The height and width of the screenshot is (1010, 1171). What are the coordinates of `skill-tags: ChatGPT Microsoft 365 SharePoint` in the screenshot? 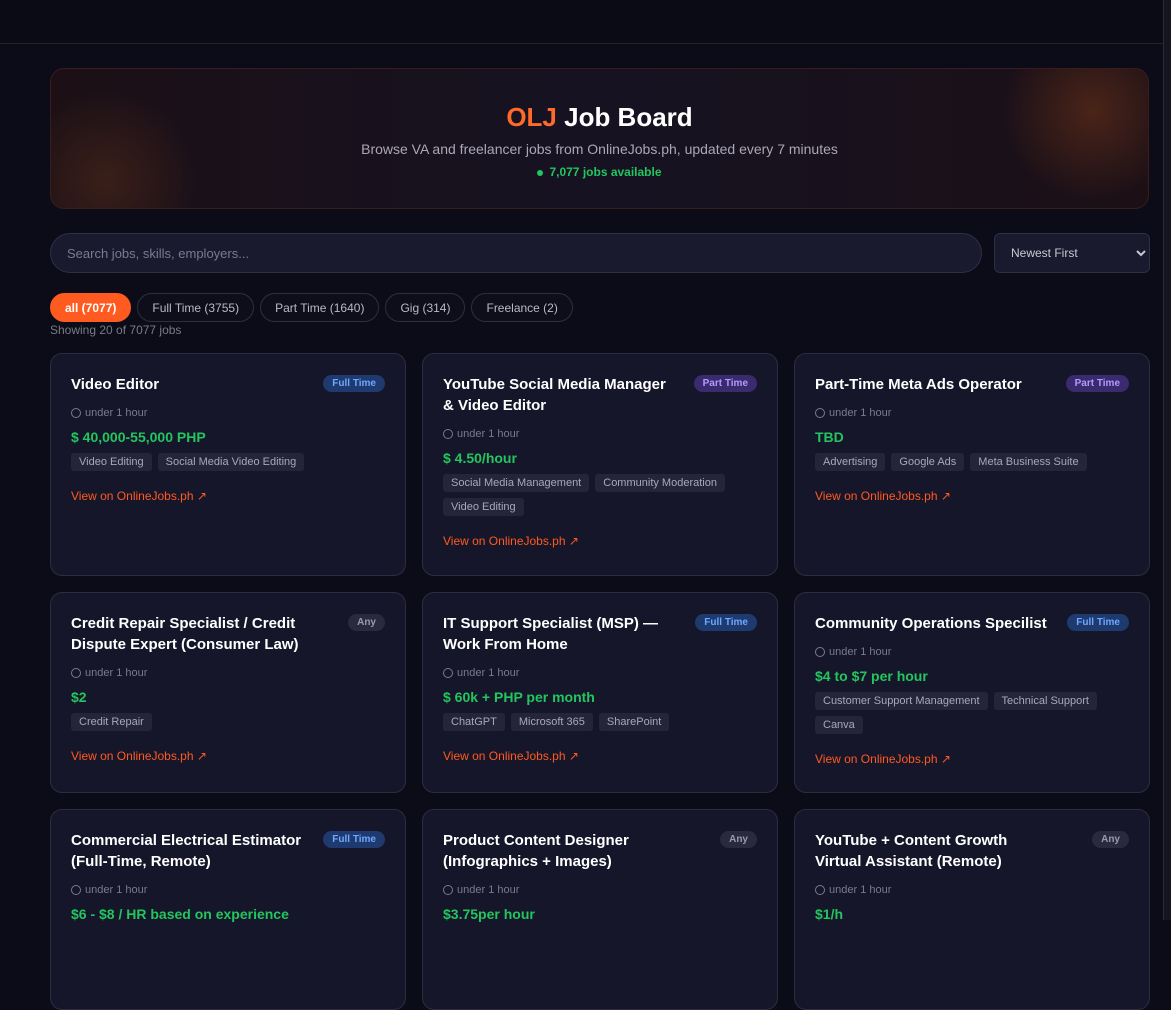 It's located at (600, 722).